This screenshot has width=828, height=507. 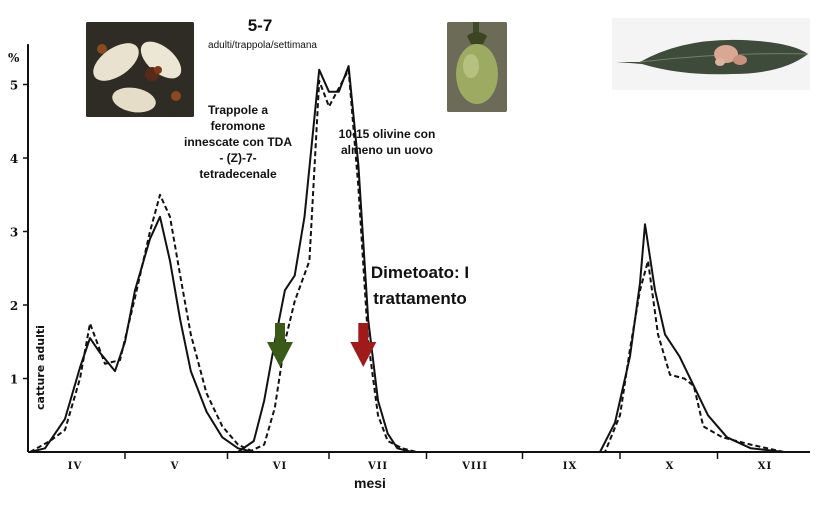 I want to click on series-solid-line-segment, so click(x=142, y=334).